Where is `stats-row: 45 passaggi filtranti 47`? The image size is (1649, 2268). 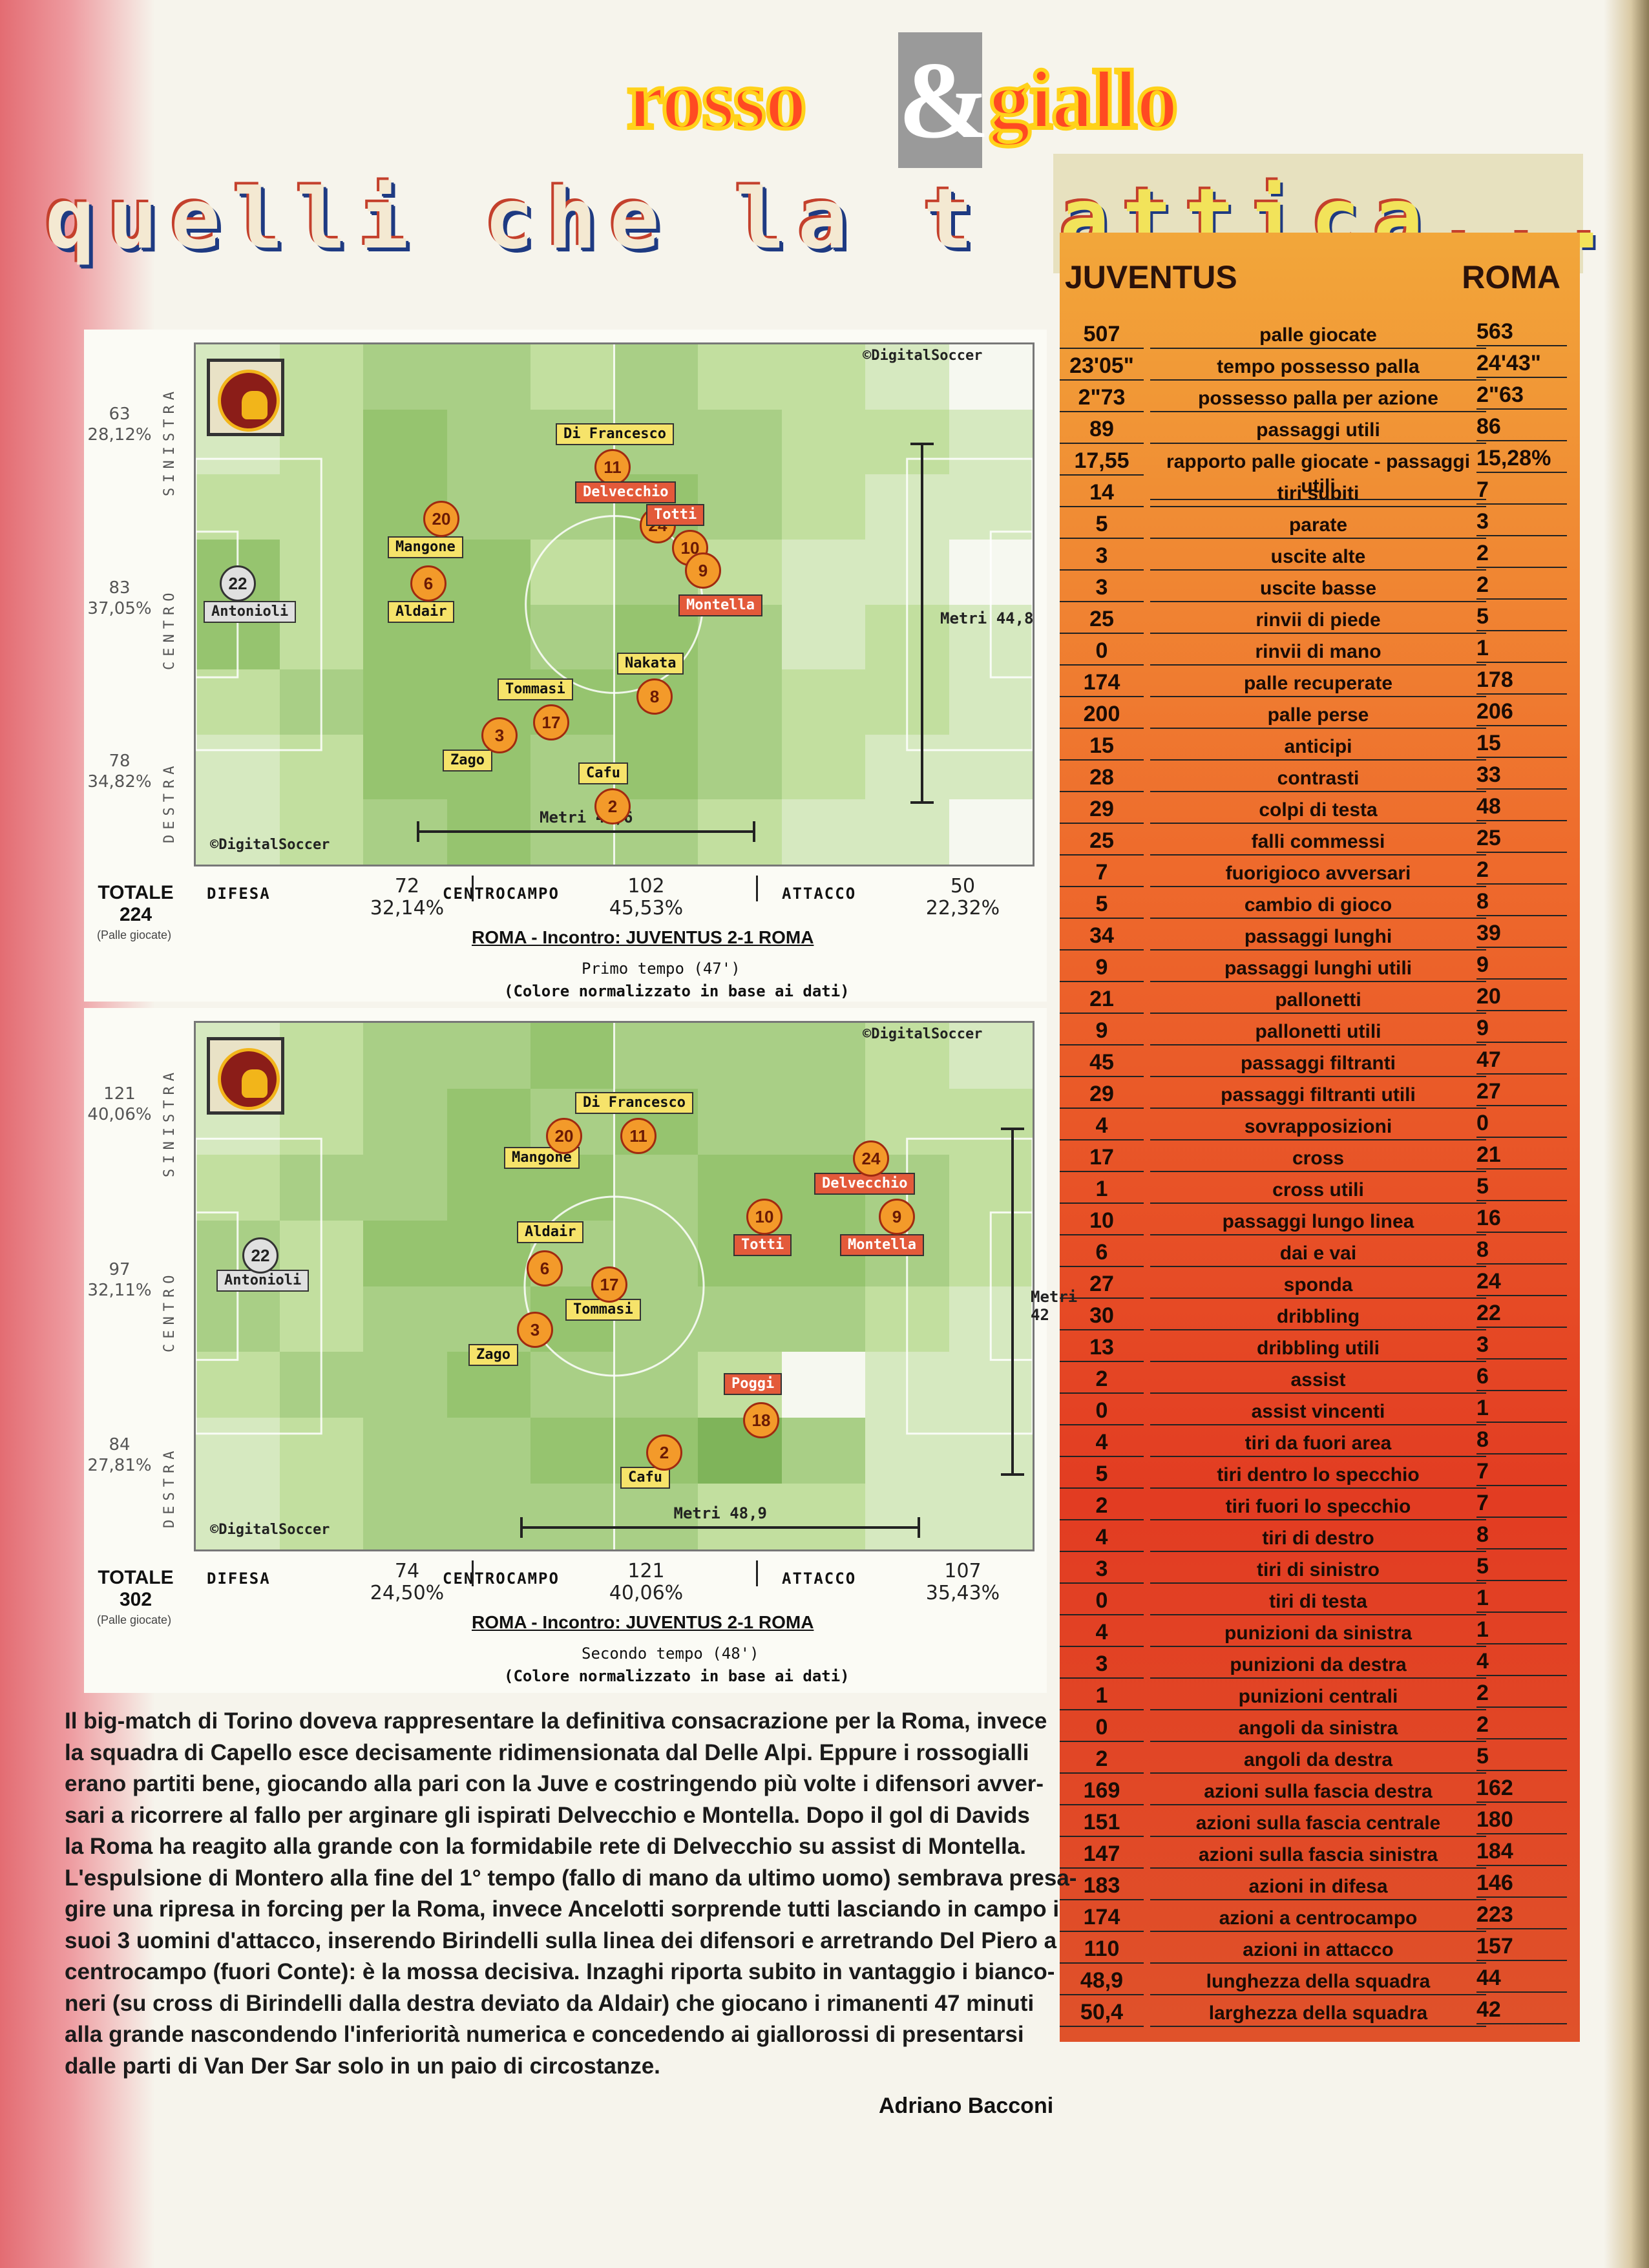 stats-row: 45 passaggi filtranti 47 is located at coordinates (1320, 1062).